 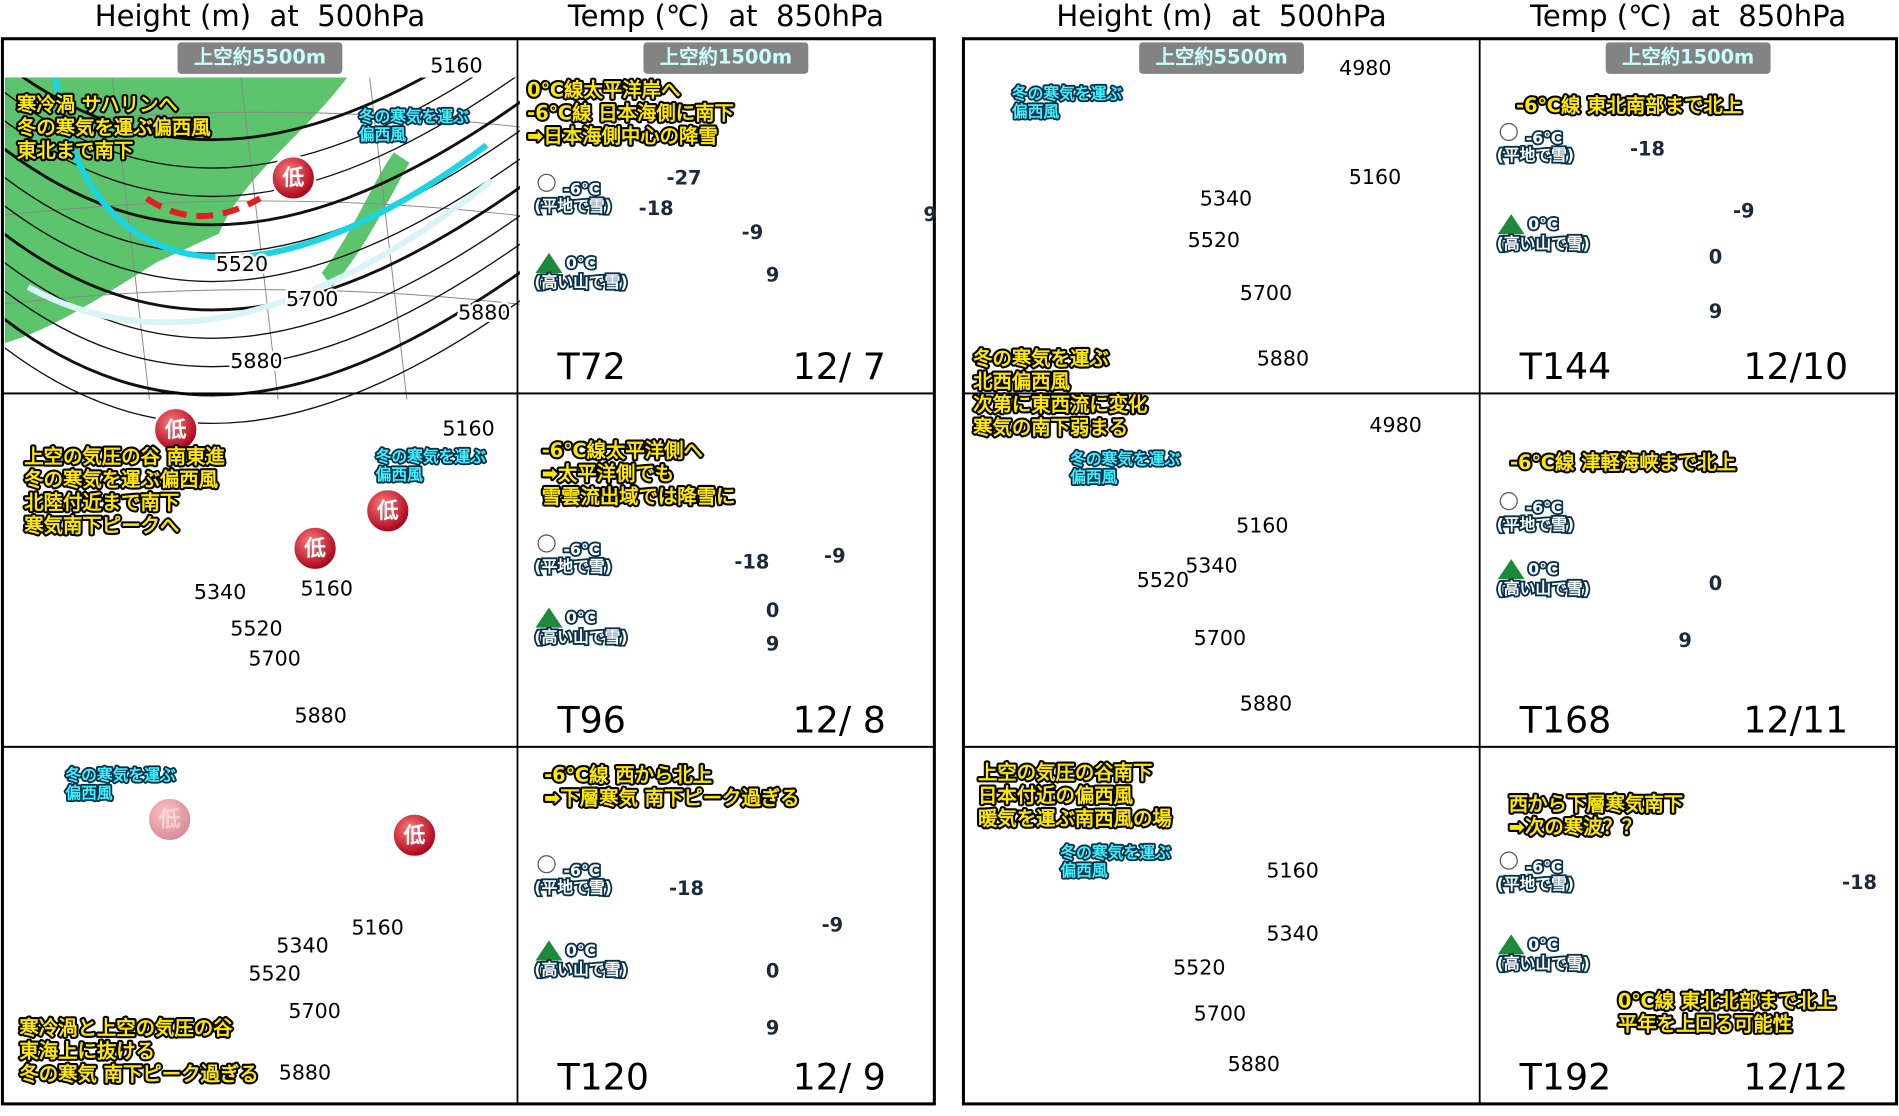 I want to click on annotation: 上空の気圧の谷南下, so click(x=1065, y=772).